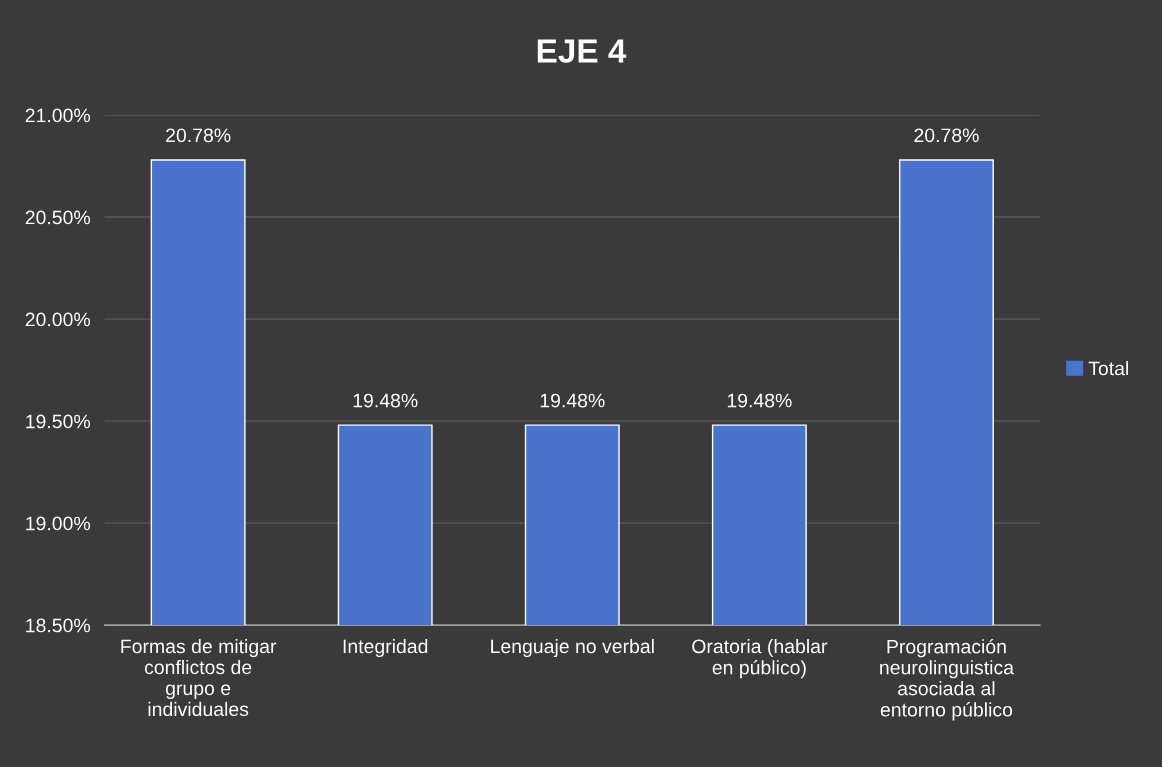  Describe the element at coordinates (572, 648) in the screenshot. I see `x-tick-label: Lenguaje no verbal` at that location.